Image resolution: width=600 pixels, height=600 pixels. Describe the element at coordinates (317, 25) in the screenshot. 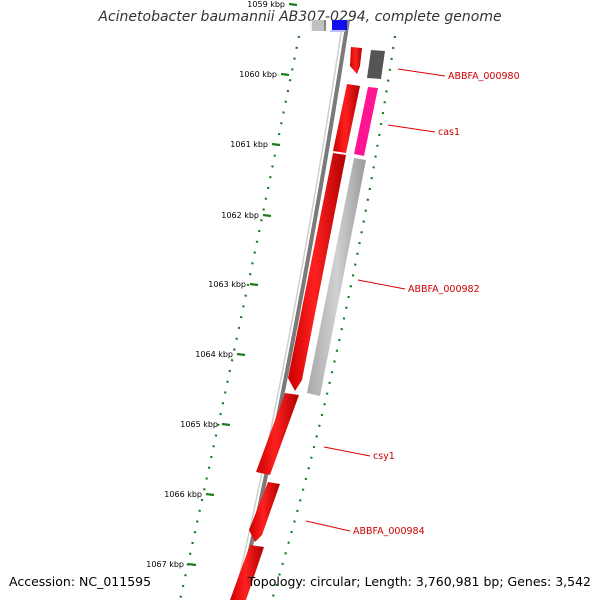

I see `partial-gene-grey-light` at that location.